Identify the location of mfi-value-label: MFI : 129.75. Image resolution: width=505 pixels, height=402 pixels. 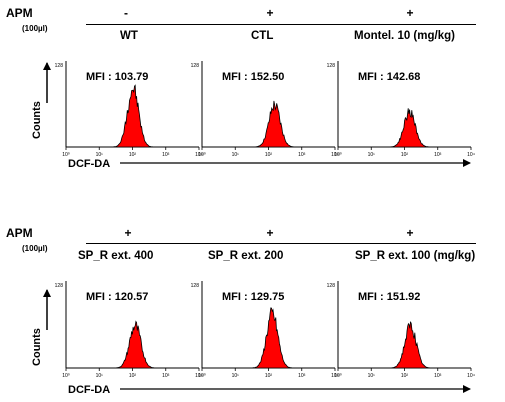
(253, 297).